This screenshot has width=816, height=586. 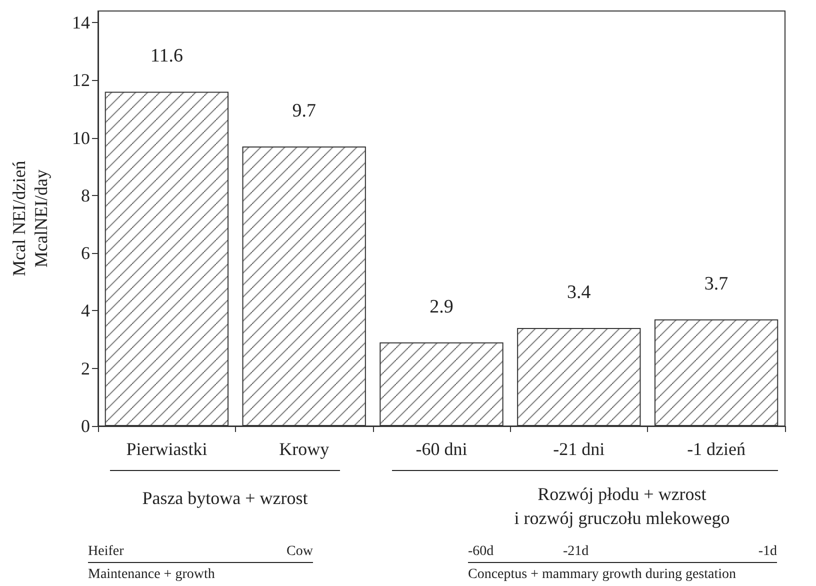 I want to click on y-tick-label: 8, so click(x=85, y=195).